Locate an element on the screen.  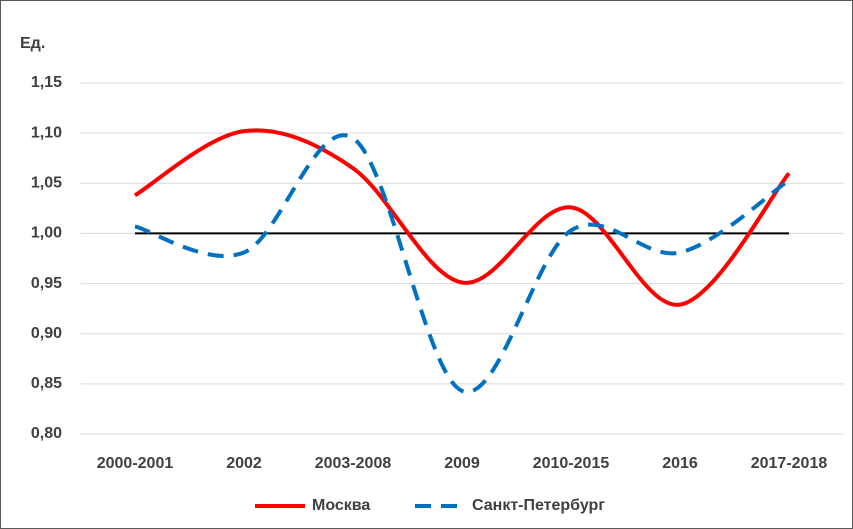
y-tick-label: 0,85 is located at coordinates (46, 383).